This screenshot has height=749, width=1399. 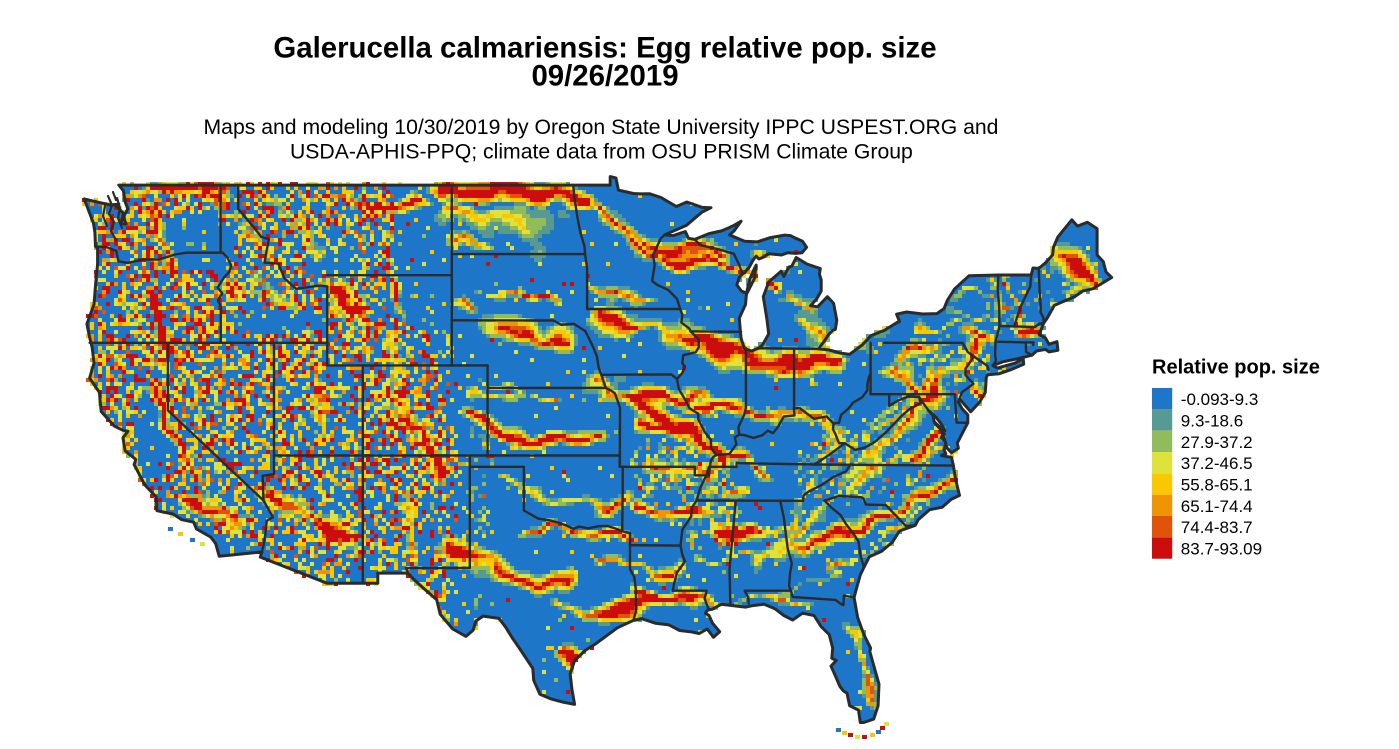 What do you see at coordinates (1221, 549) in the screenshot?
I see `svg-text: 83.7-93.09` at bounding box center [1221, 549].